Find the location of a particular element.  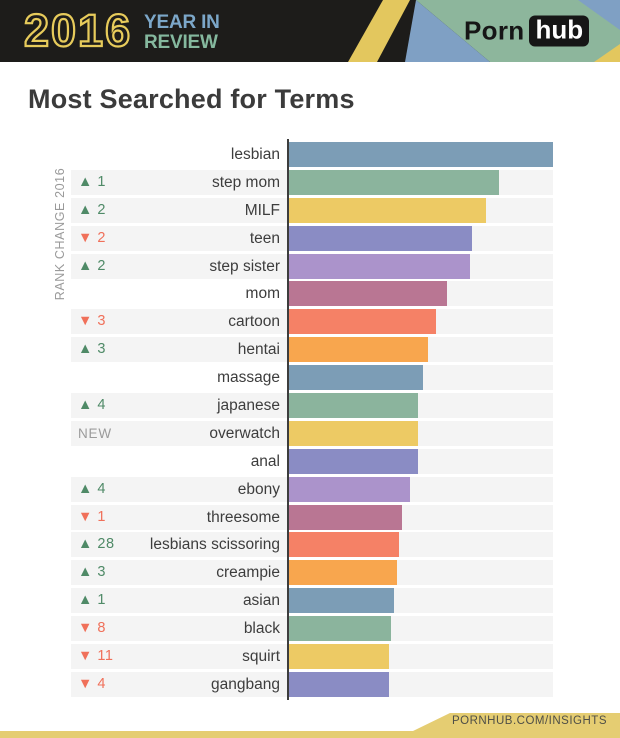

chart-row: ▼ 2 teen is located at coordinates (310, 238).